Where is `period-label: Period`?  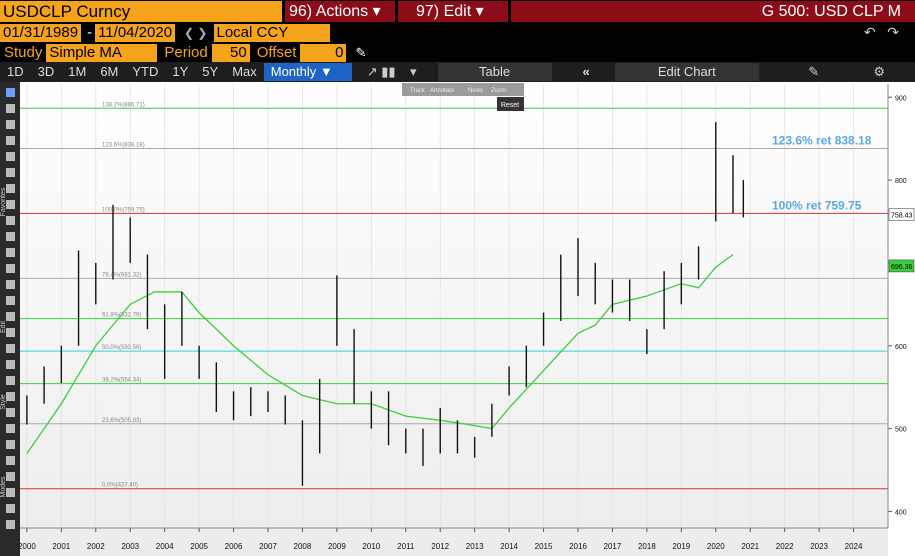 period-label: Period is located at coordinates (186, 52).